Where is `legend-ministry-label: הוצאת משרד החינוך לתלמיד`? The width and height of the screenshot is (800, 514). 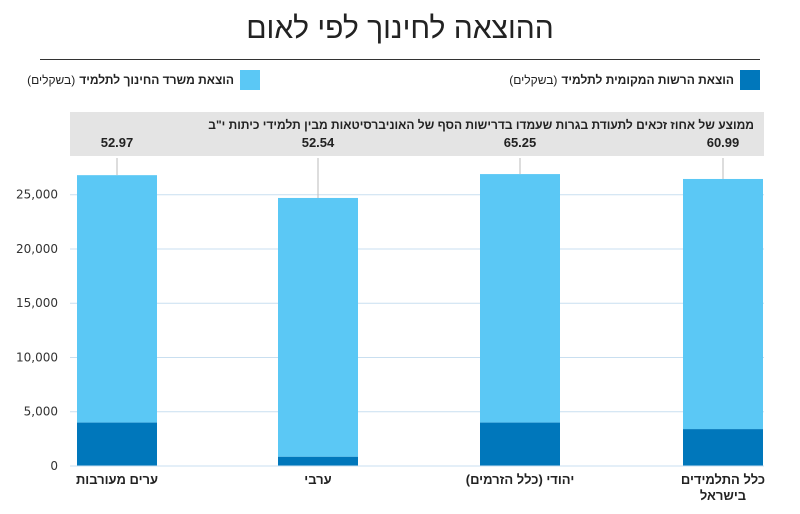 legend-ministry-label: הוצאת משרד החינוך לתלמיד is located at coordinates (156, 80).